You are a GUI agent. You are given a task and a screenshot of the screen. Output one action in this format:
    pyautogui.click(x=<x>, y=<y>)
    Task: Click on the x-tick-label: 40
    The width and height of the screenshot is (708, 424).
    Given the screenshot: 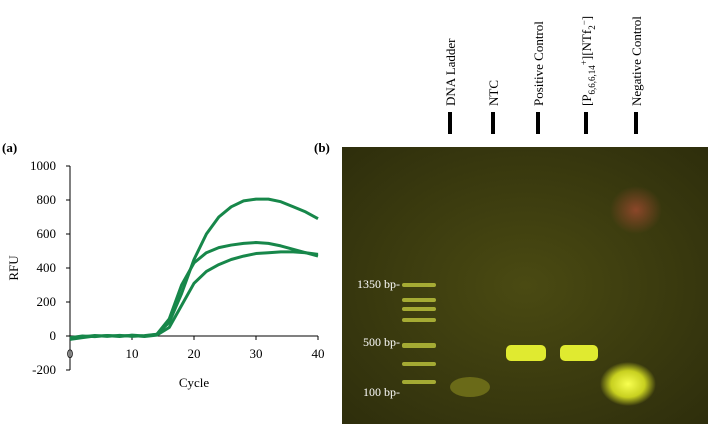 What is the action you would take?
    pyautogui.click(x=318, y=353)
    